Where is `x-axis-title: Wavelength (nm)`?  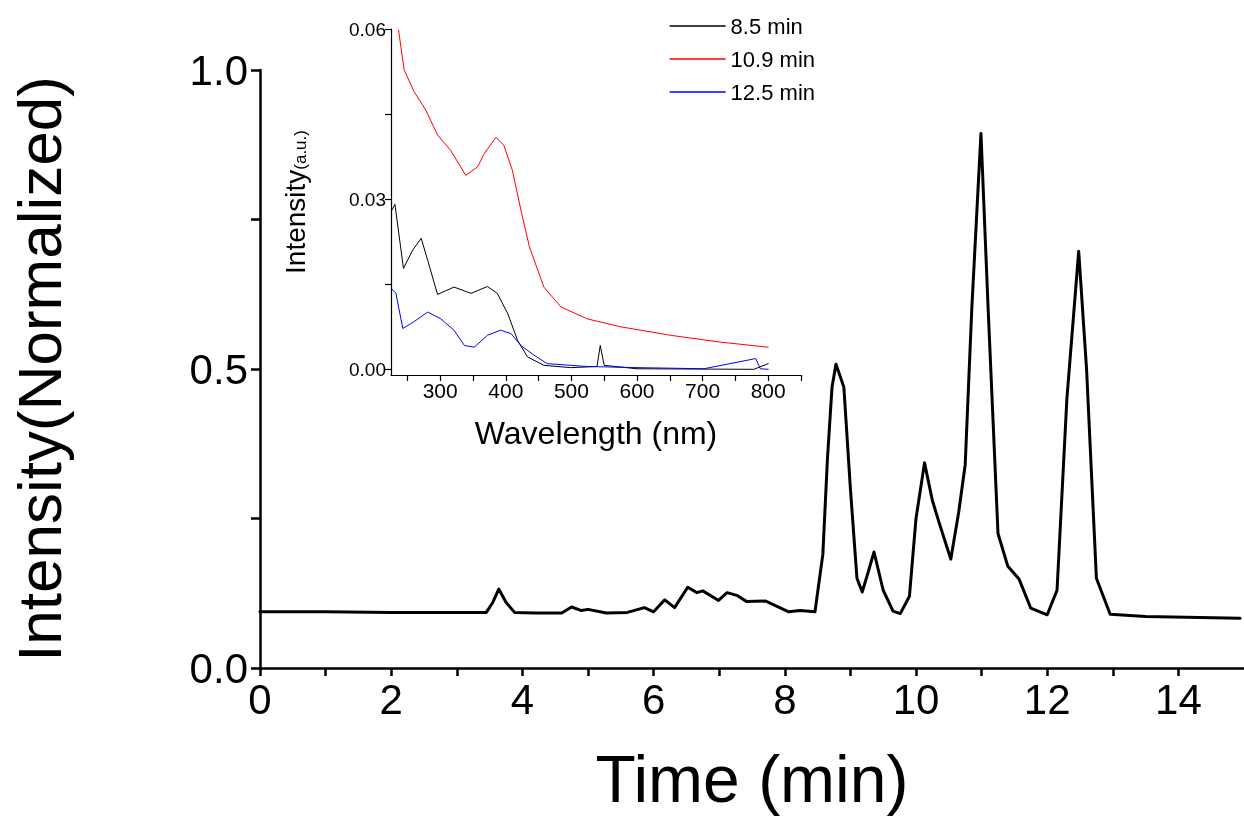
x-axis-title: Wavelength (nm) is located at coordinates (596, 433).